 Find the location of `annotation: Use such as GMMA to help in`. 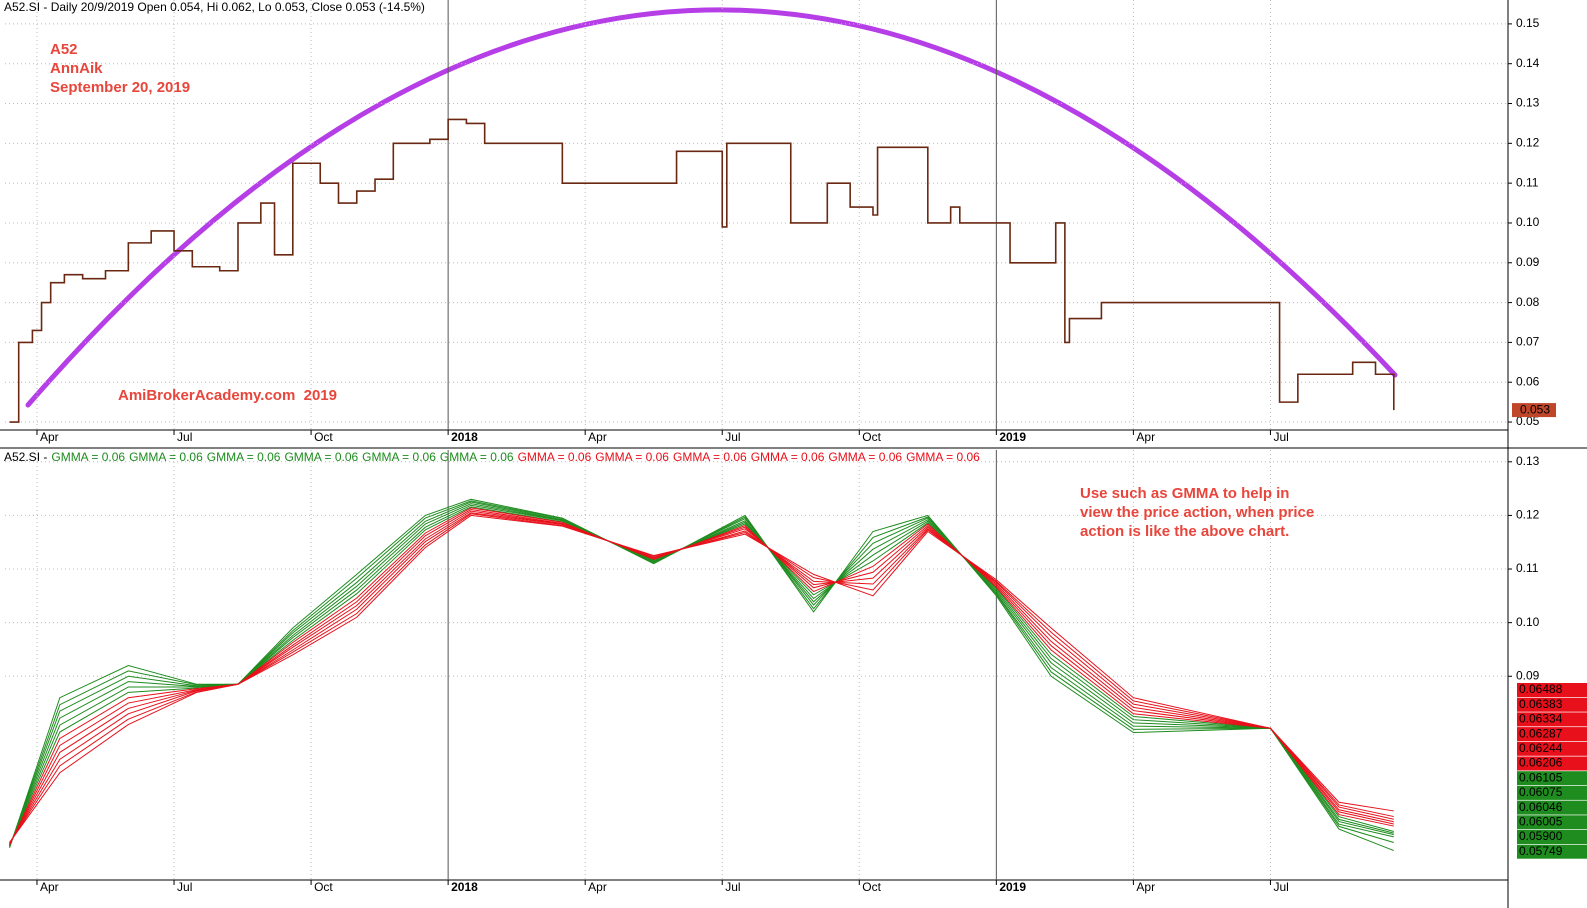

annotation: Use such as GMMA to help in is located at coordinates (1184, 493).